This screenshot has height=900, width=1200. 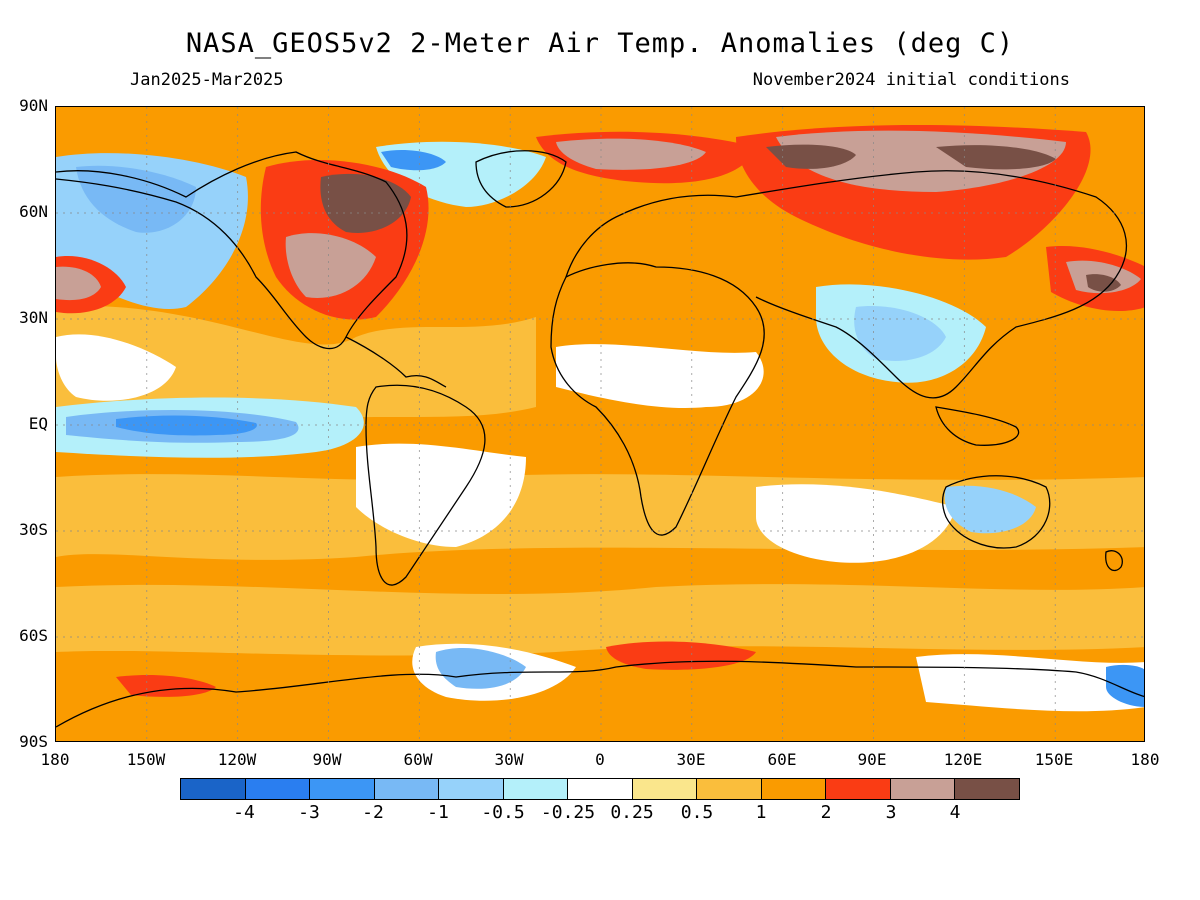 I want to click on lat-label-60s: 60S, so click(x=33, y=635).